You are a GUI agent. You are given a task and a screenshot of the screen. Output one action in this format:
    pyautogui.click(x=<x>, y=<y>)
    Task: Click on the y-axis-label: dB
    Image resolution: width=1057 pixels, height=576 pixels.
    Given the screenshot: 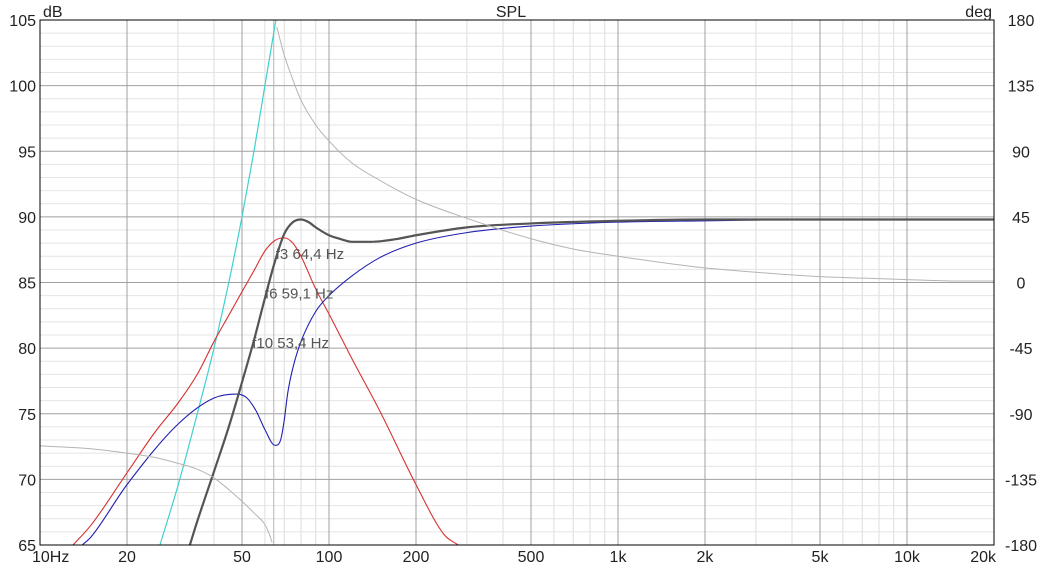 What is the action you would take?
    pyautogui.click(x=53, y=12)
    